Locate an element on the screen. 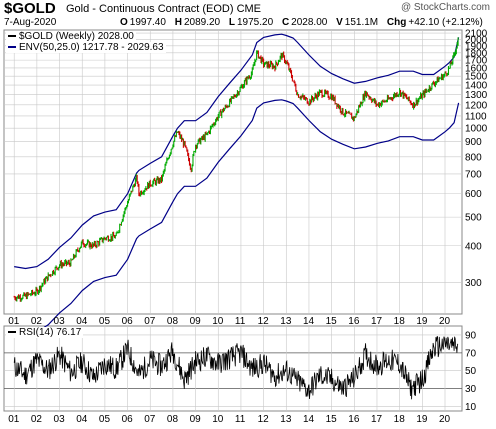 This screenshot has height=429, width=496. price-y-tick: 1000 is located at coordinates (476, 129).